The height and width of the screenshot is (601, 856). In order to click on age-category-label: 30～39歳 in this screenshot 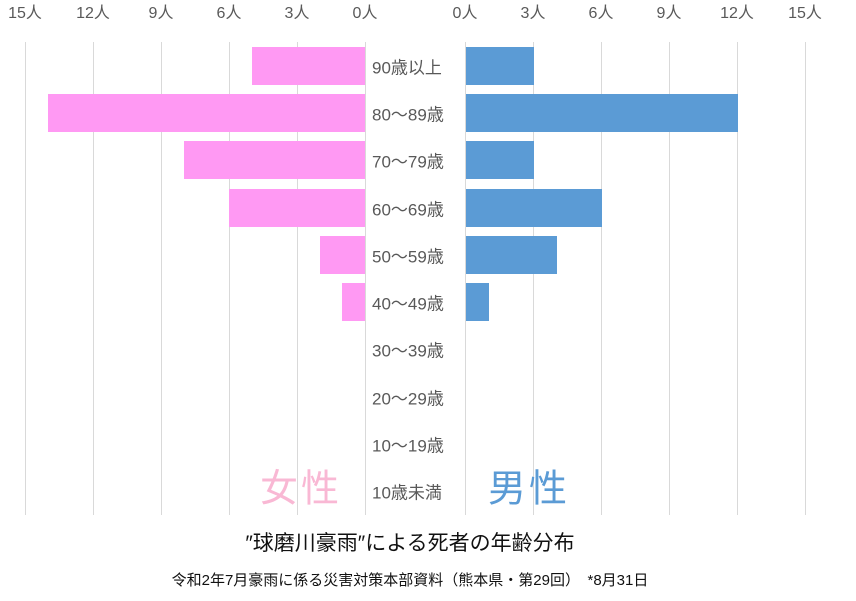, I will do `click(408, 351)`.